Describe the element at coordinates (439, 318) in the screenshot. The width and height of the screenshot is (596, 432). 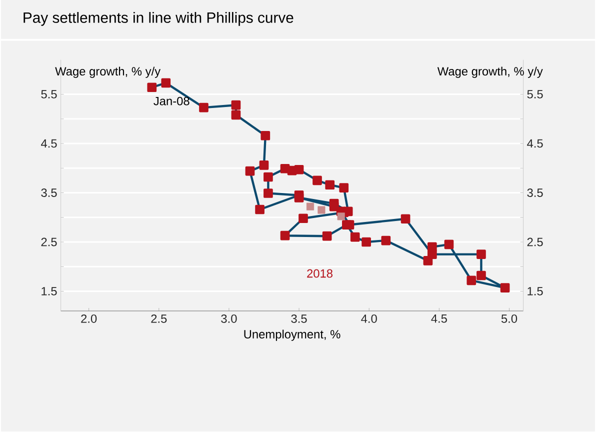
I see `x-tick-label: 4.5` at that location.